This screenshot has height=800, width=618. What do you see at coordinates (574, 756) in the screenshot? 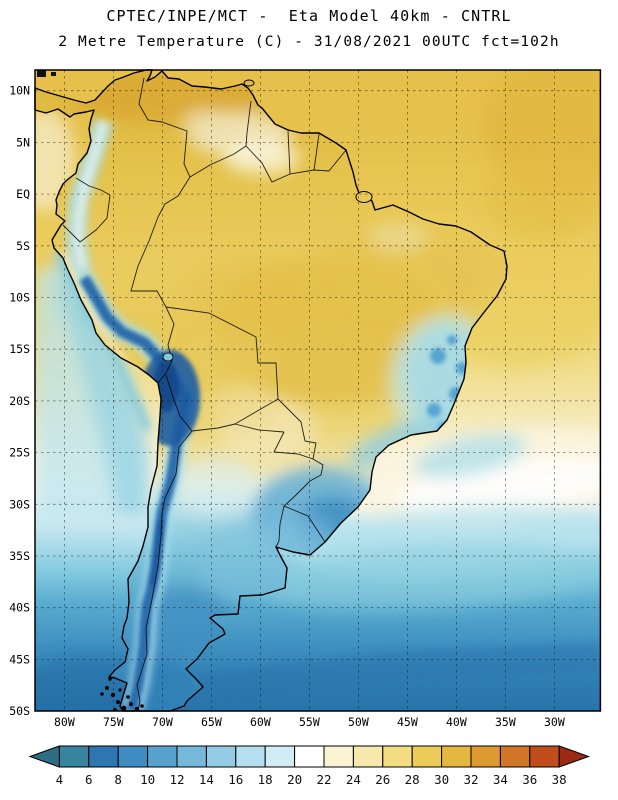
I see `colorbar-arrow-right` at bounding box center [574, 756].